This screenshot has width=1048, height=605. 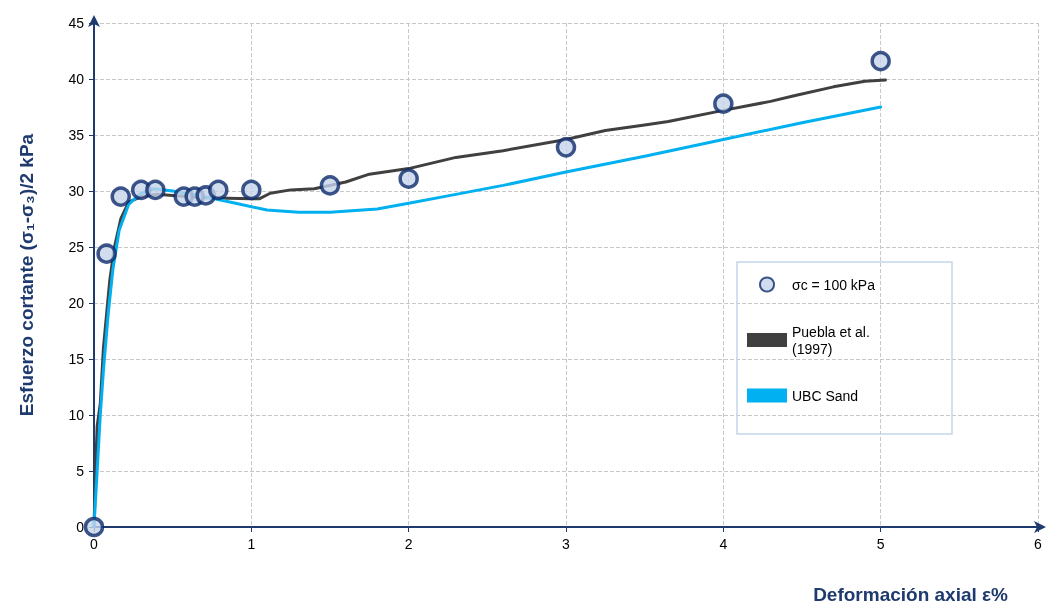 What do you see at coordinates (723, 544) in the screenshot?
I see `x-tick-label: 4` at bounding box center [723, 544].